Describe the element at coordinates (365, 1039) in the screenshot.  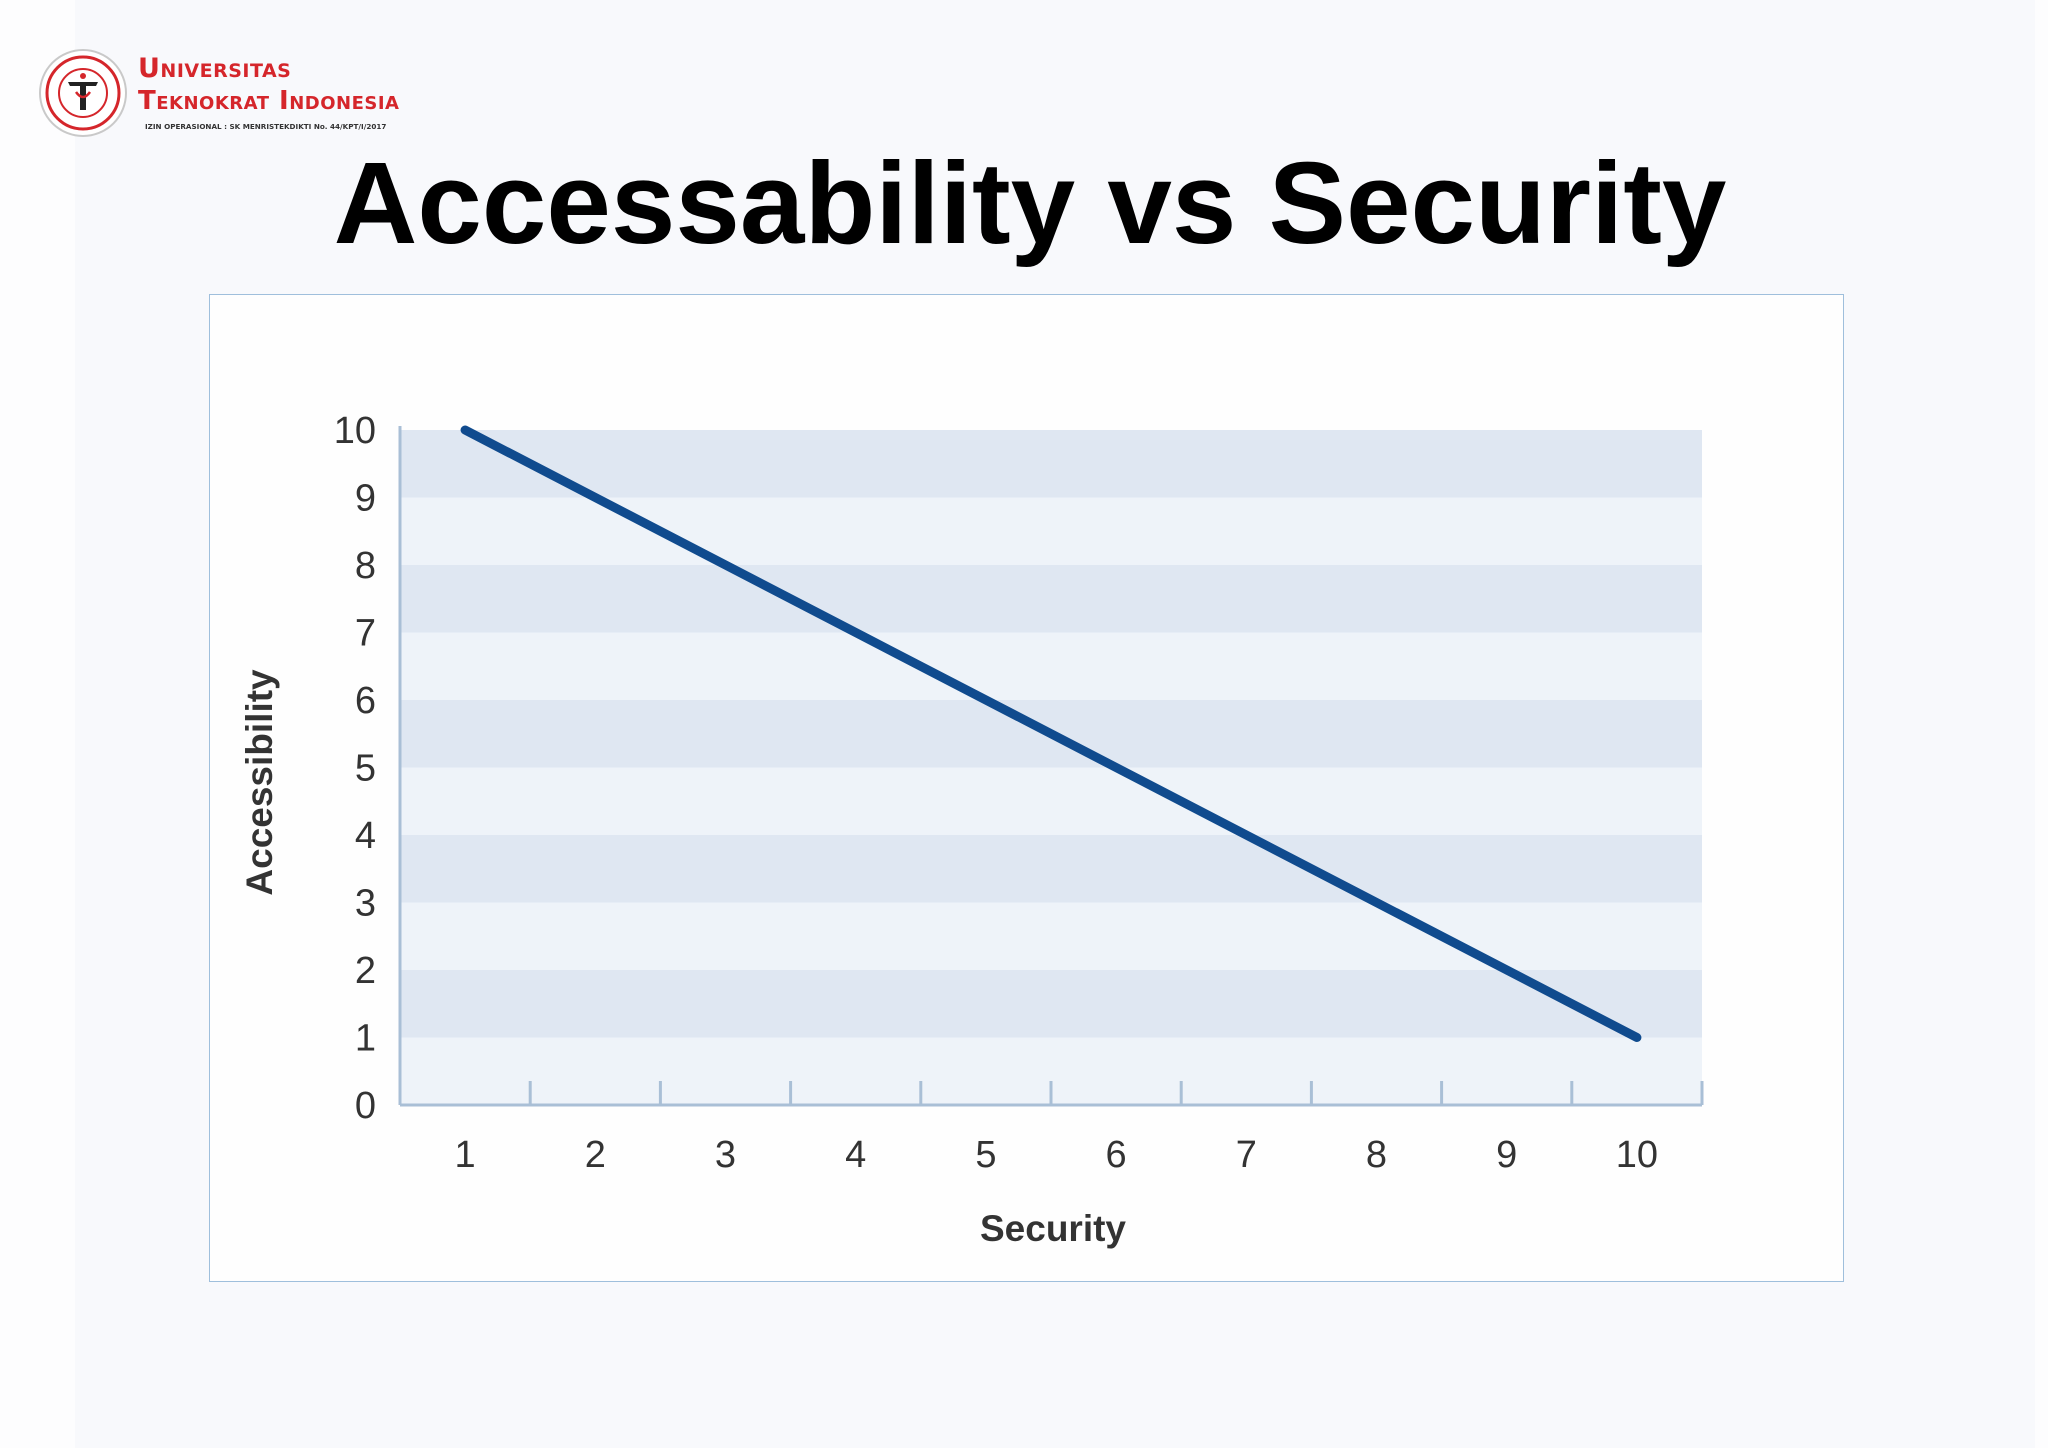
I see `y-tick-label: 1` at that location.